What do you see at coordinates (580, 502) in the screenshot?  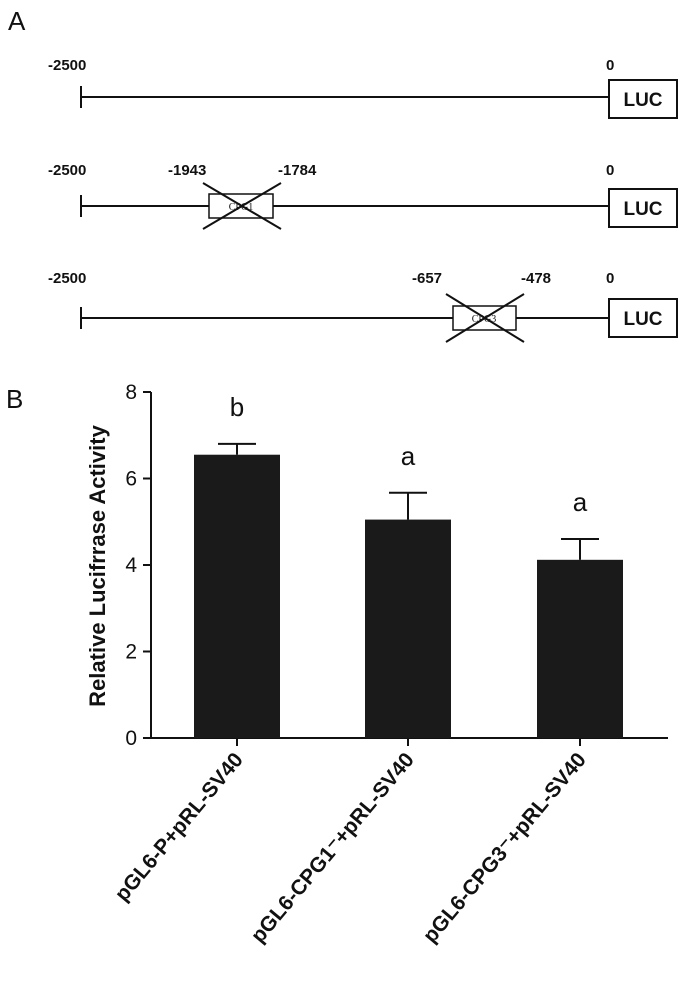 I see `significance-label-2: a` at bounding box center [580, 502].